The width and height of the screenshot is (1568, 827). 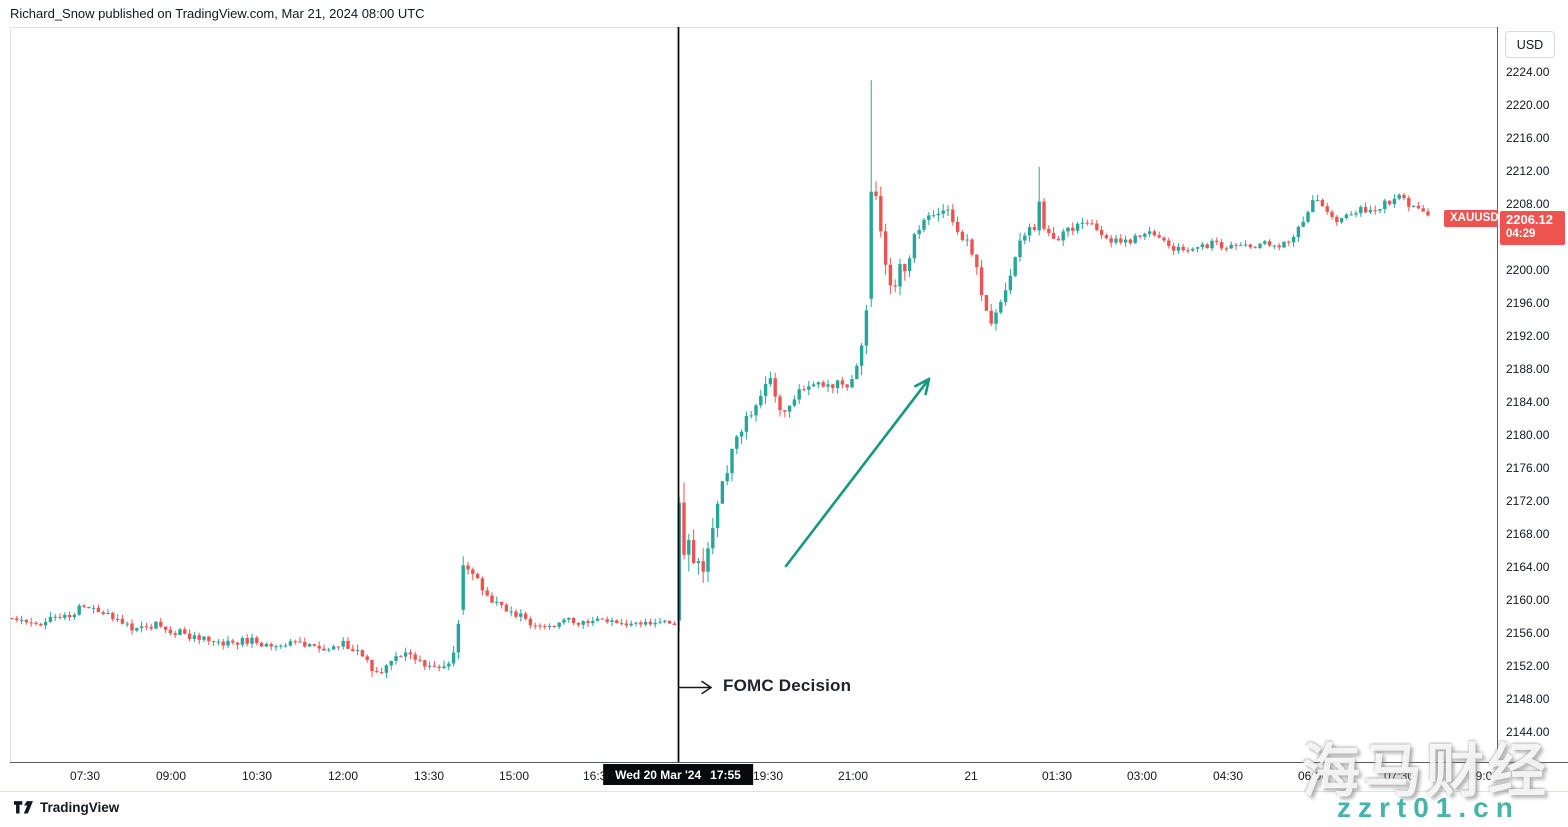 What do you see at coordinates (257, 776) in the screenshot?
I see `time-tick-label: 10:30` at bounding box center [257, 776].